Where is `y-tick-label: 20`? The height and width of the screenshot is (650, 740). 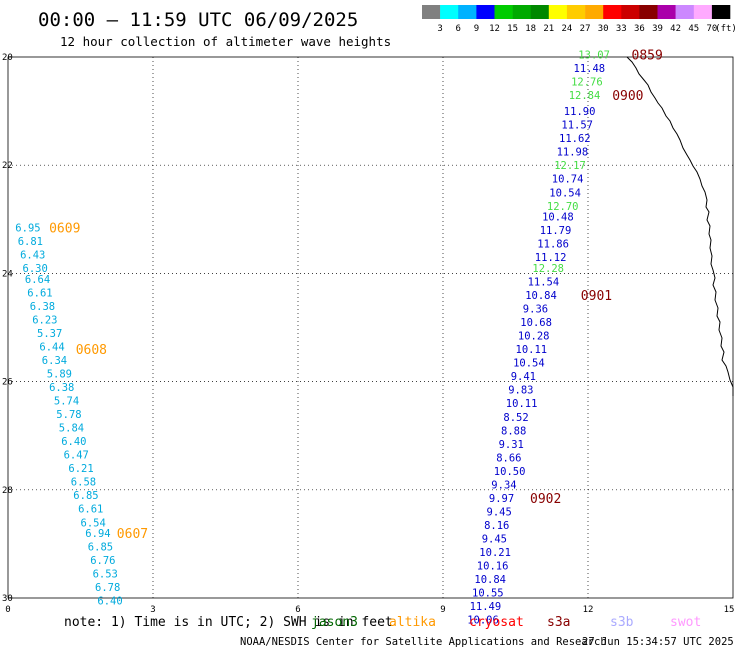 y-tick-label: 20 is located at coordinates (7, 58).